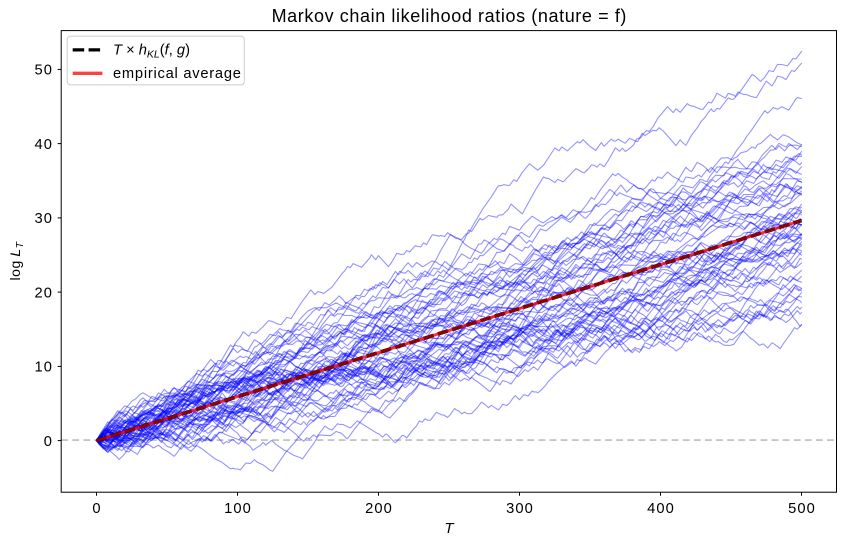 The height and width of the screenshot is (545, 846). What do you see at coordinates (16, 260) in the screenshot?
I see `svg-text: log LT` at bounding box center [16, 260].